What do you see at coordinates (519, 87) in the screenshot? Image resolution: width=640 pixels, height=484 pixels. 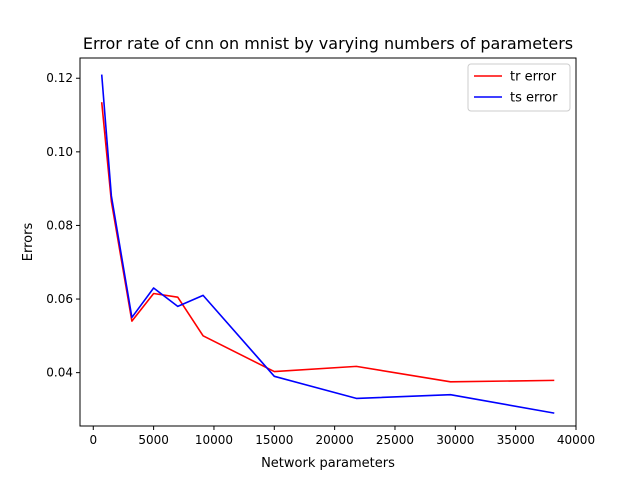 I see `legend: tr error ts error` at bounding box center [519, 87].